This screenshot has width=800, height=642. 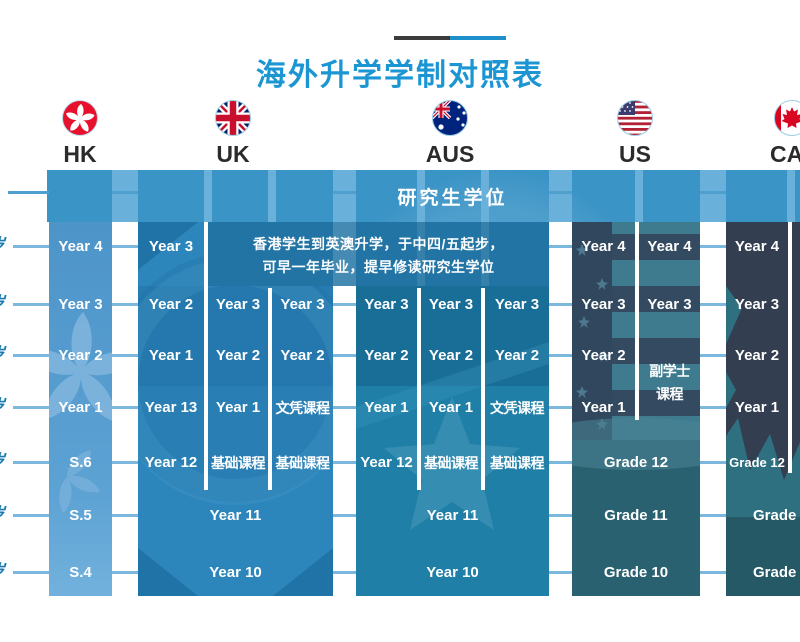 What do you see at coordinates (80, 355) in the screenshot?
I see `hk-cell: Year 2` at bounding box center [80, 355].